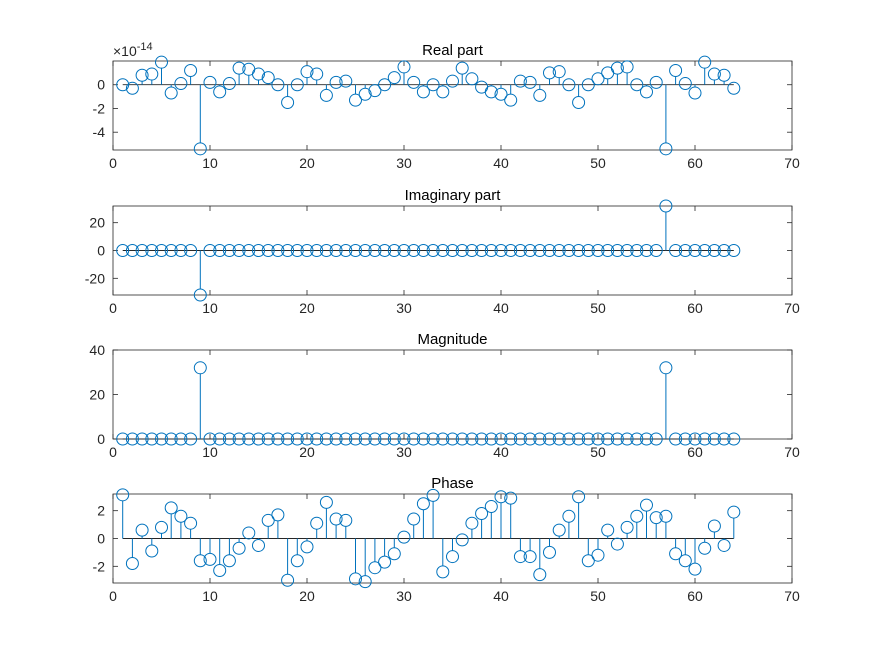 This screenshot has height=656, width=875. What do you see at coordinates (404, 163) in the screenshot?
I see `x-tick-label: 30` at bounding box center [404, 163].